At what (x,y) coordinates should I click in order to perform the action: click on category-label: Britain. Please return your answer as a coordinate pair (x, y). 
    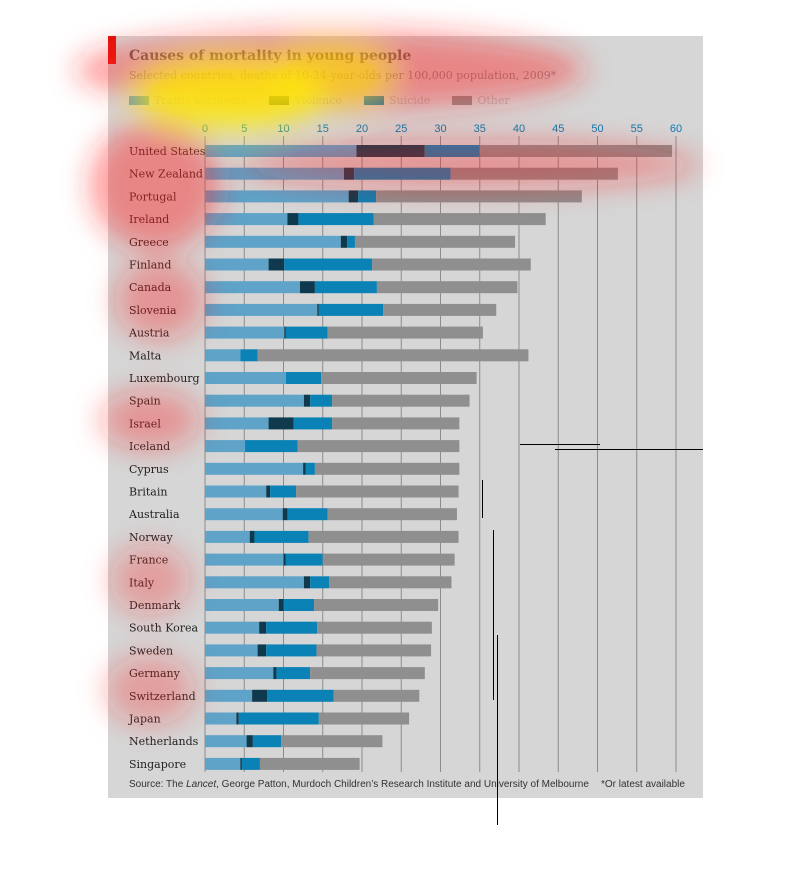
    Looking at the image, I should click on (148, 492).